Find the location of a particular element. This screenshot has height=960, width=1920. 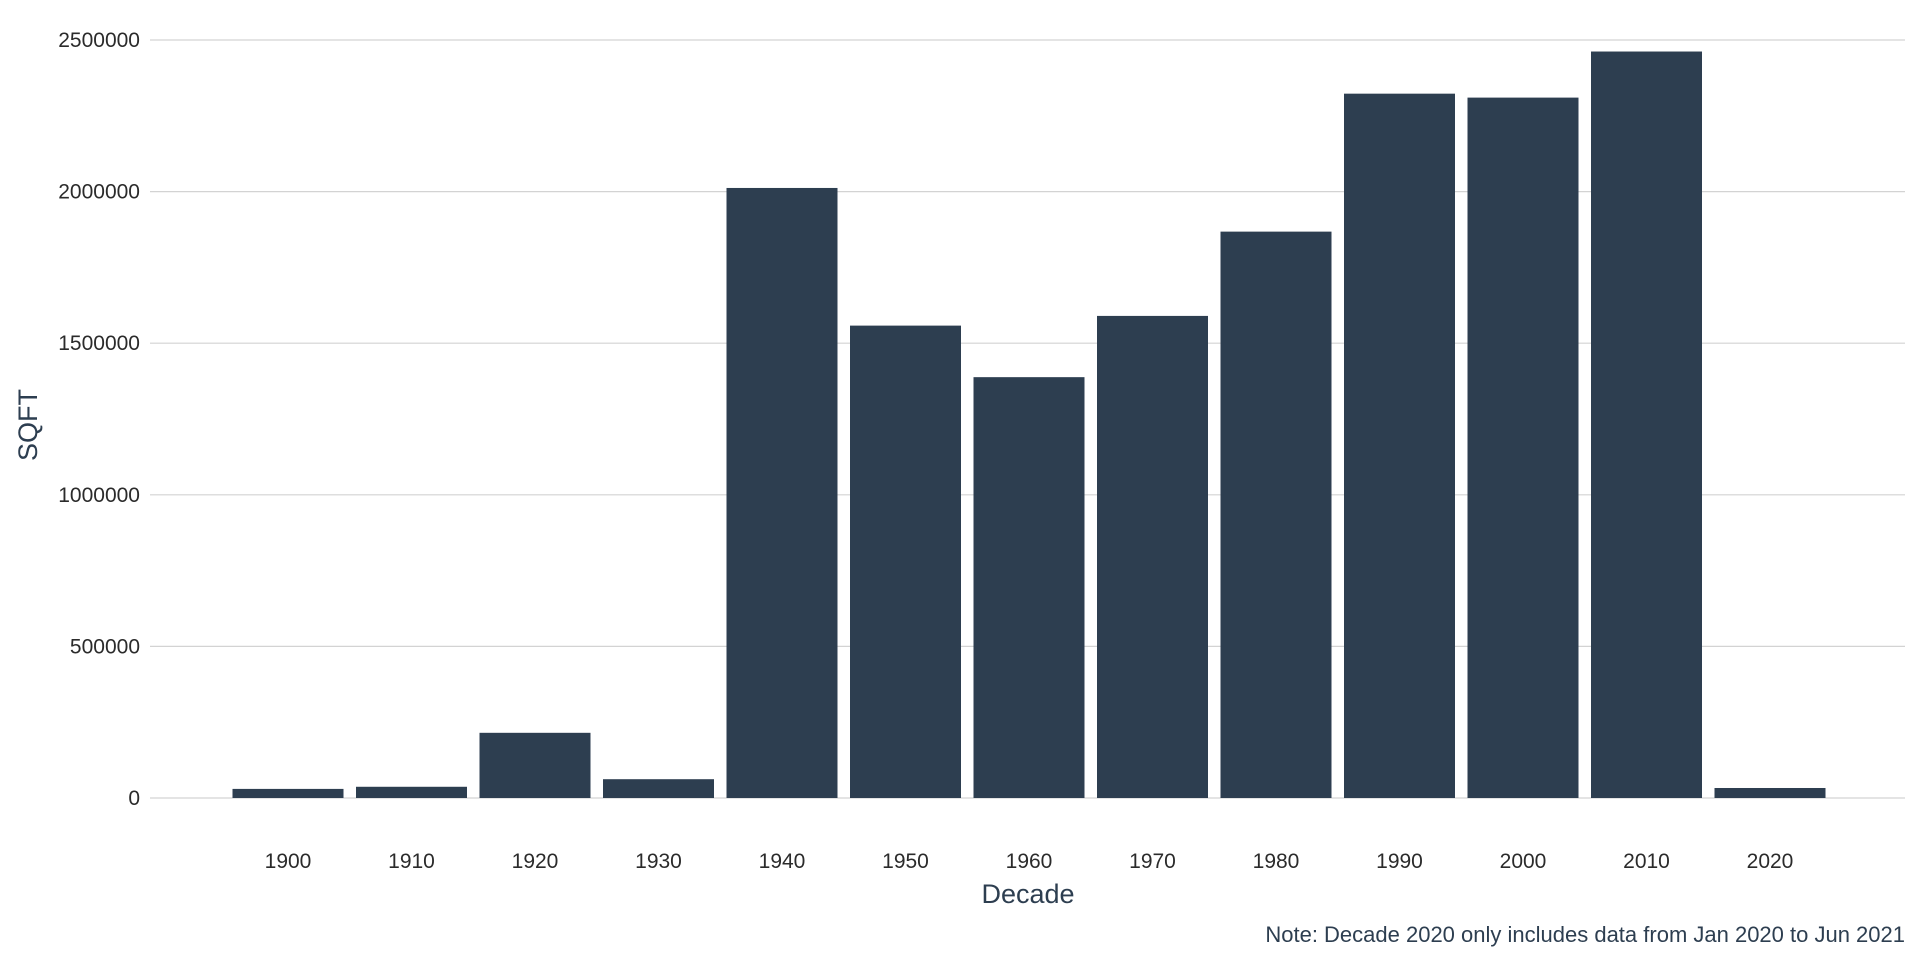

bar-1990 is located at coordinates (1399, 446).